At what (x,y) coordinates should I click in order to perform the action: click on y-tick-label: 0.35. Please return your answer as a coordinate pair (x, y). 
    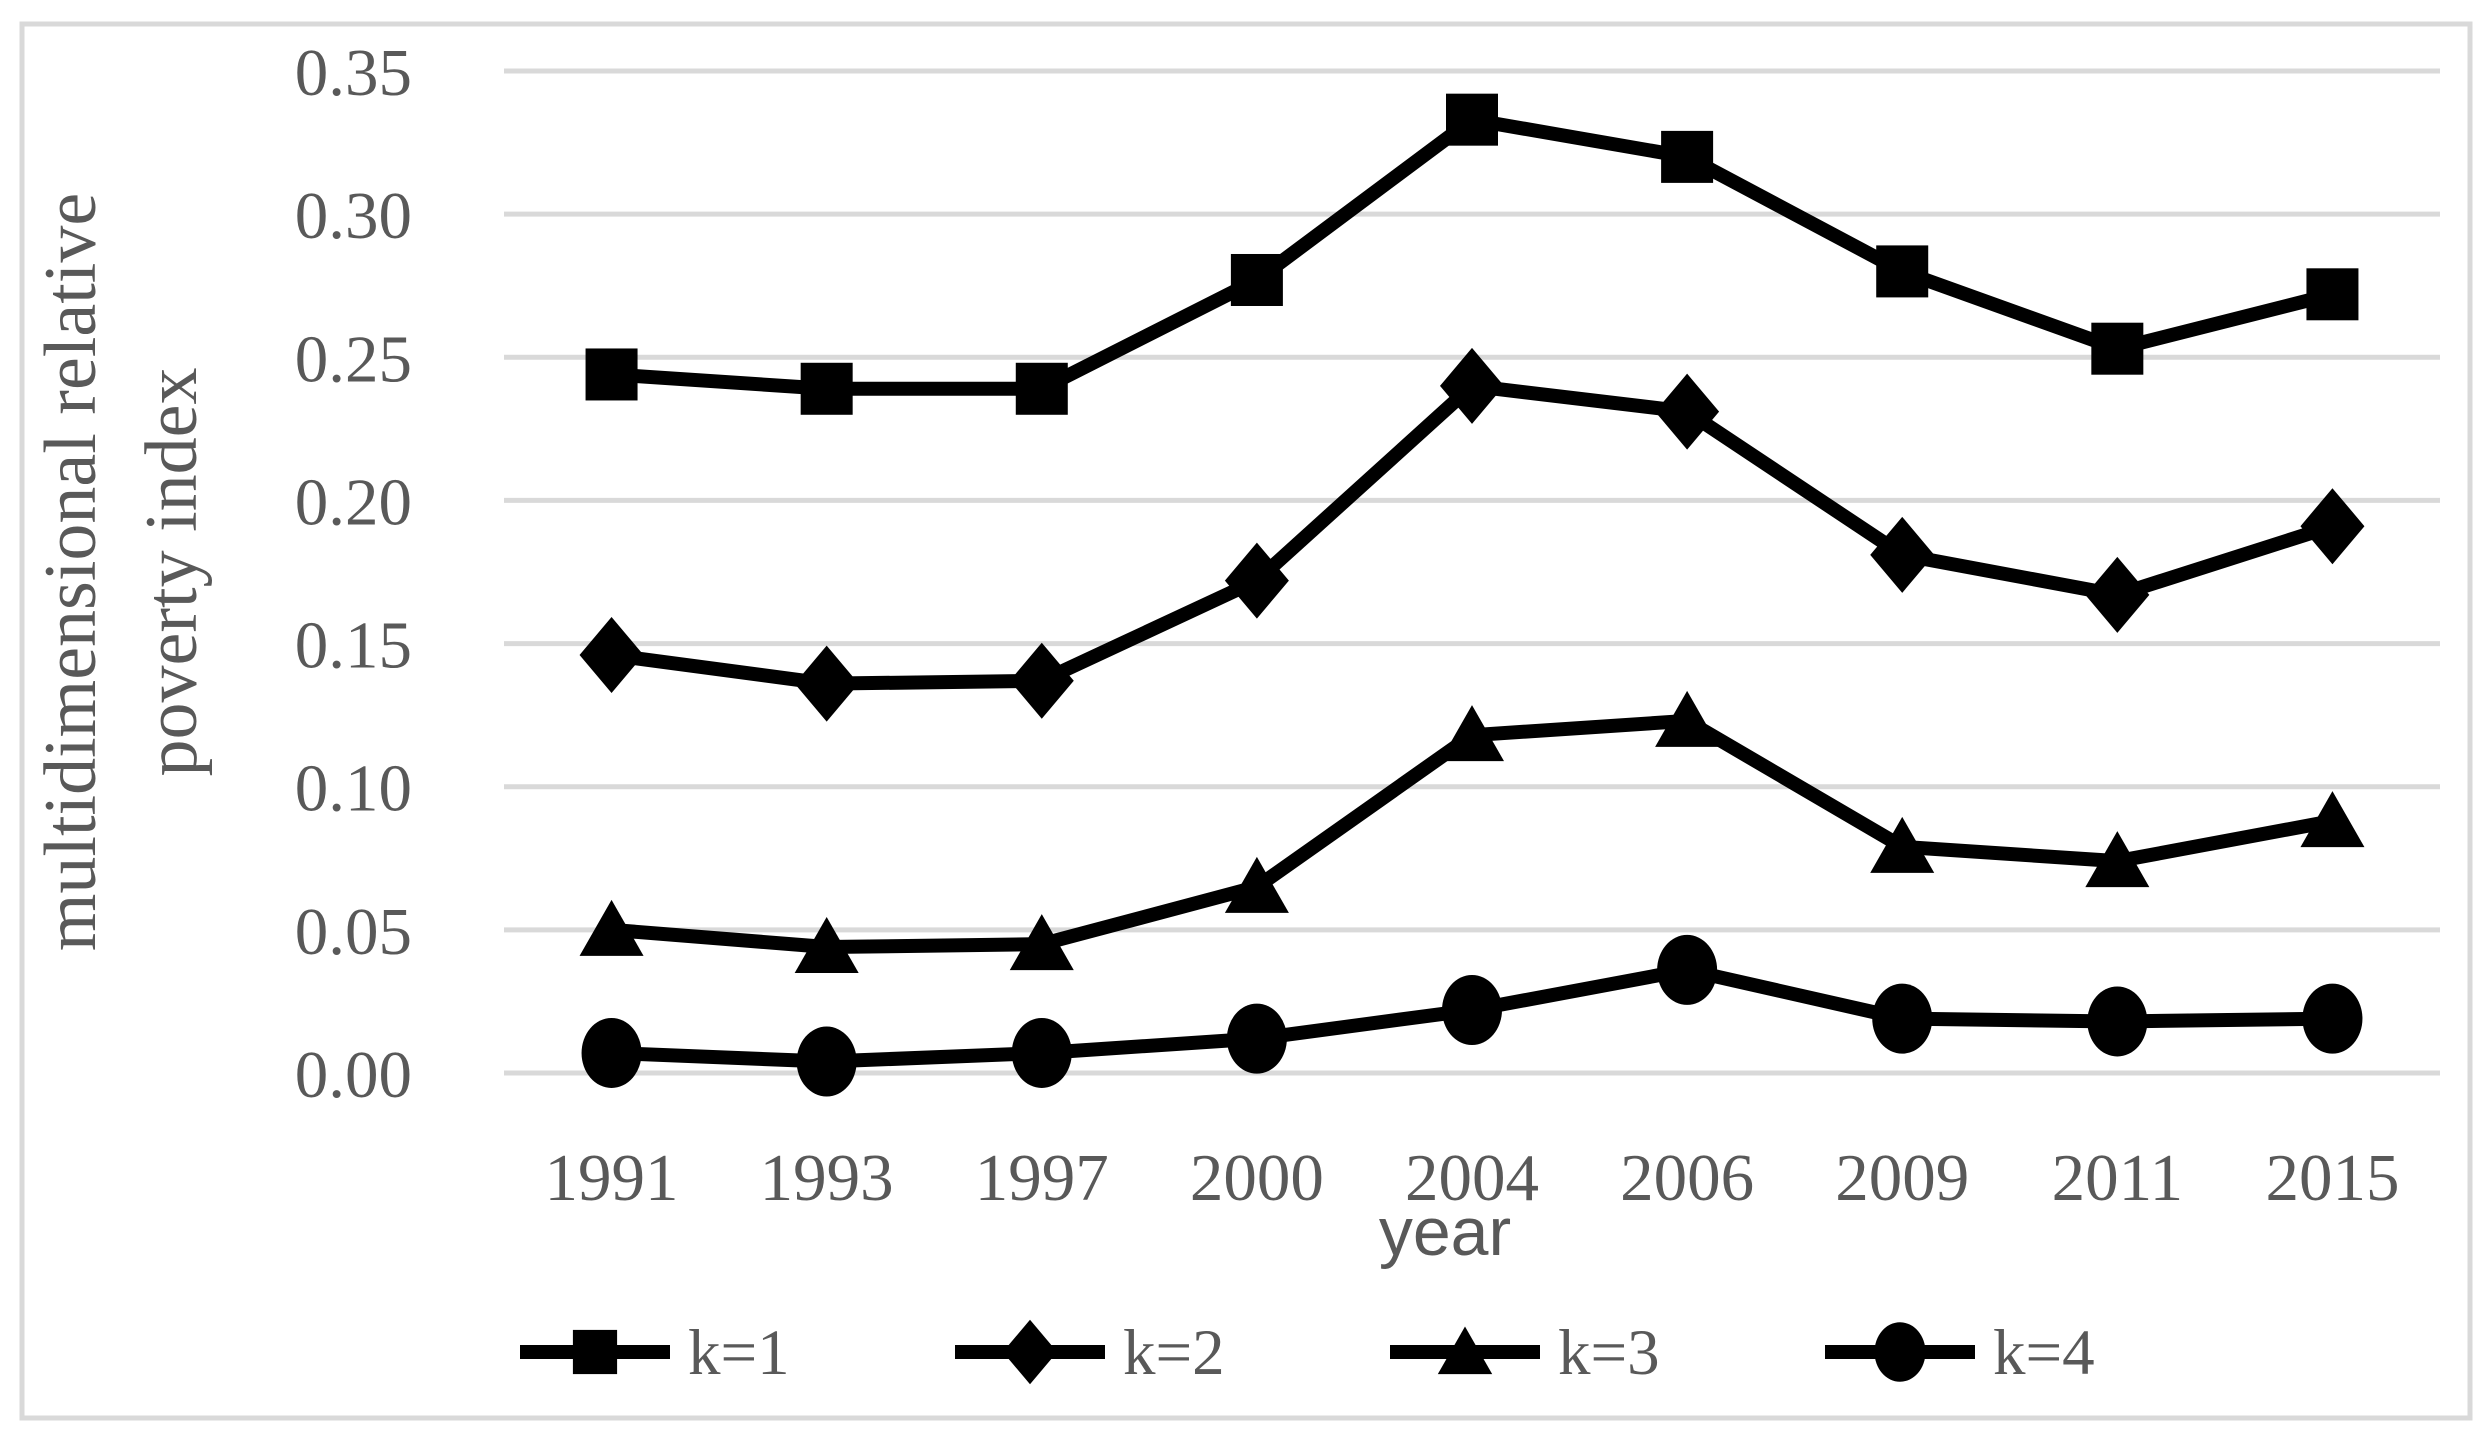
    Looking at the image, I should click on (353, 73).